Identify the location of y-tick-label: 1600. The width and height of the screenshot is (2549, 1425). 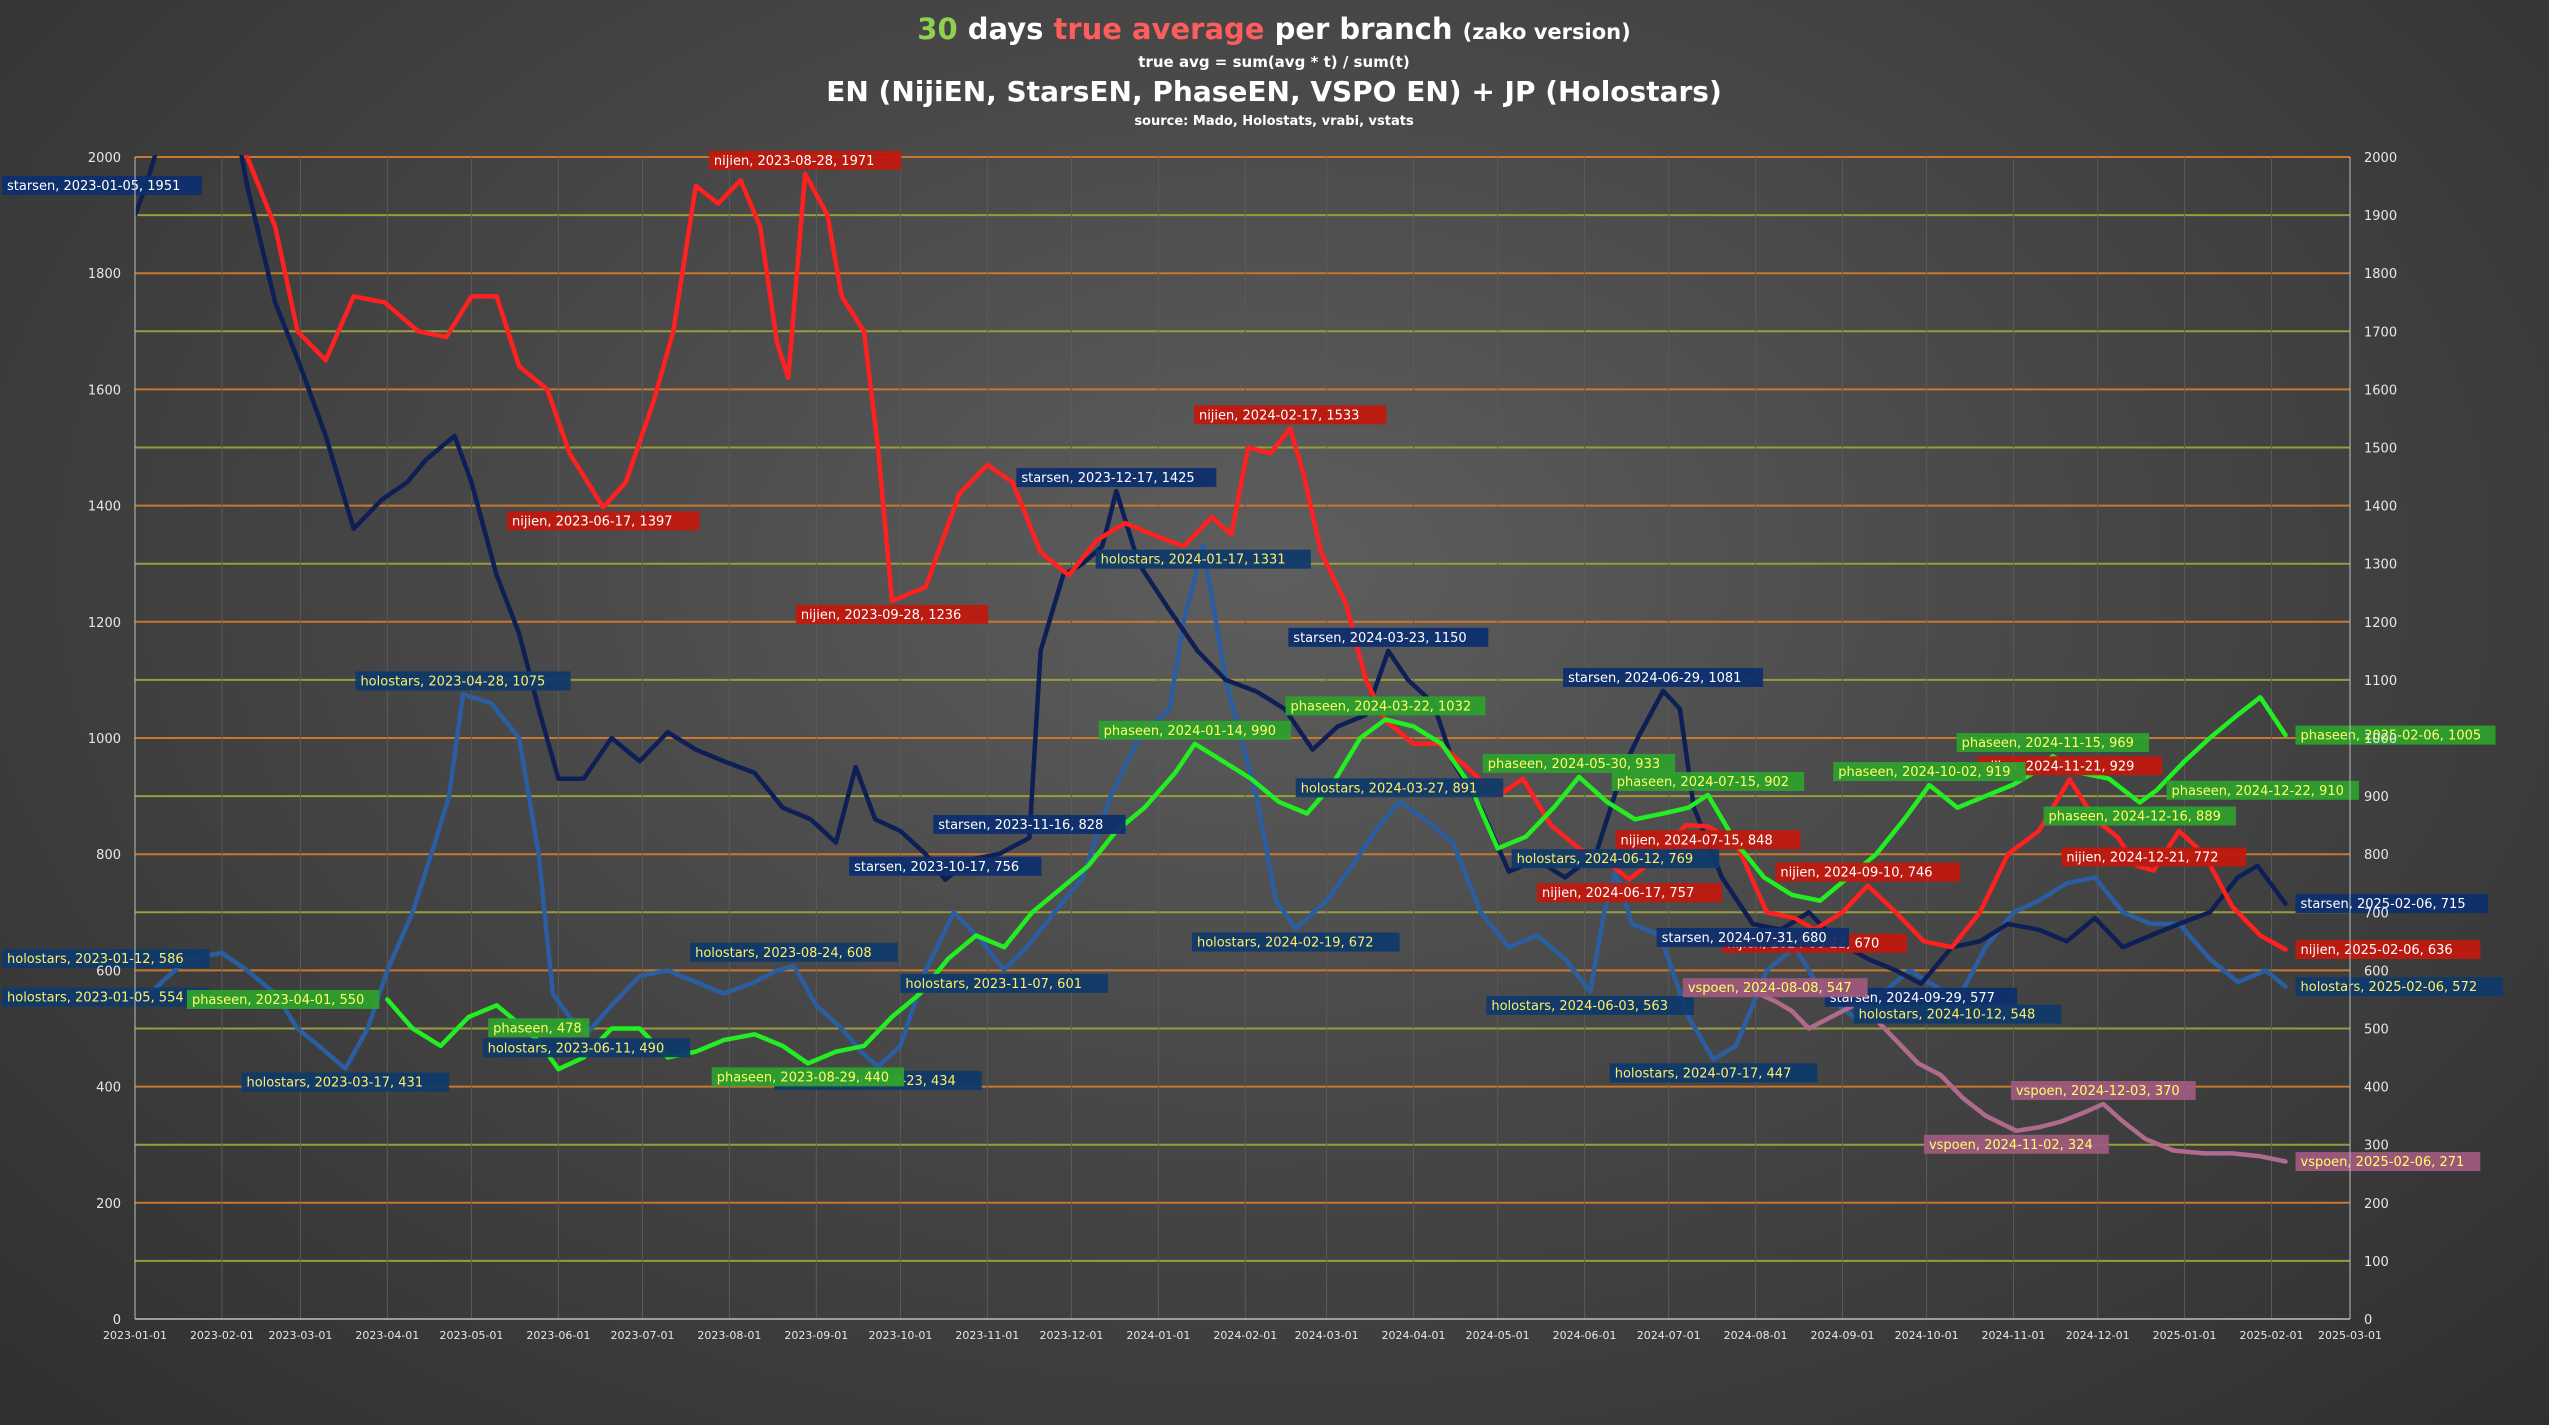
(104, 390).